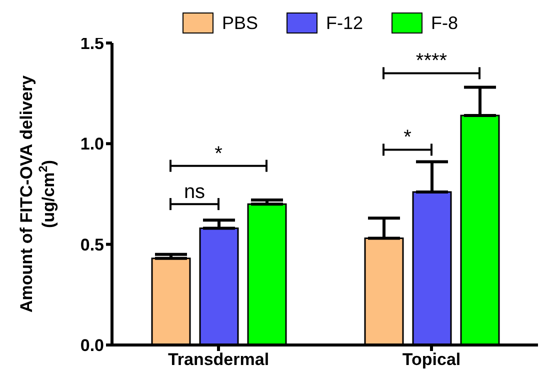 This screenshot has width=550, height=389. What do you see at coordinates (92, 144) in the screenshot?
I see `y-tick-label: 1.0` at bounding box center [92, 144].